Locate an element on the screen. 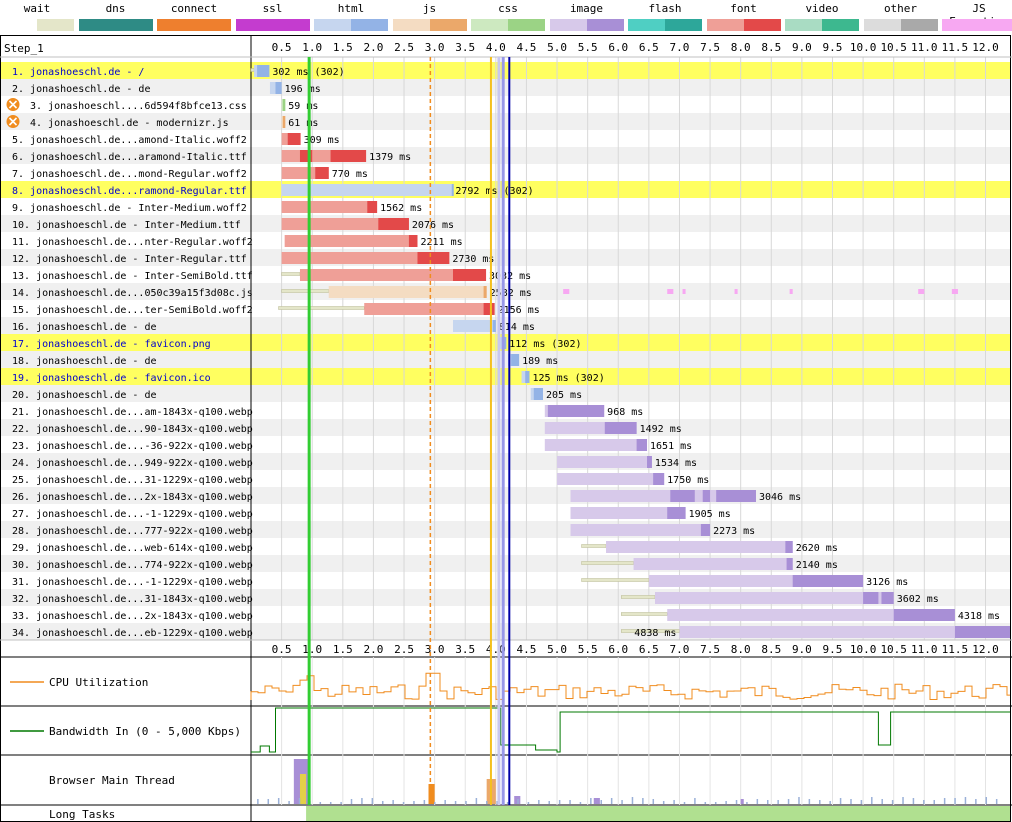 Image resolution: width=1012 pixels, height=822 pixels. x-tick-label-bottom: 12.0 is located at coordinates (985, 649).